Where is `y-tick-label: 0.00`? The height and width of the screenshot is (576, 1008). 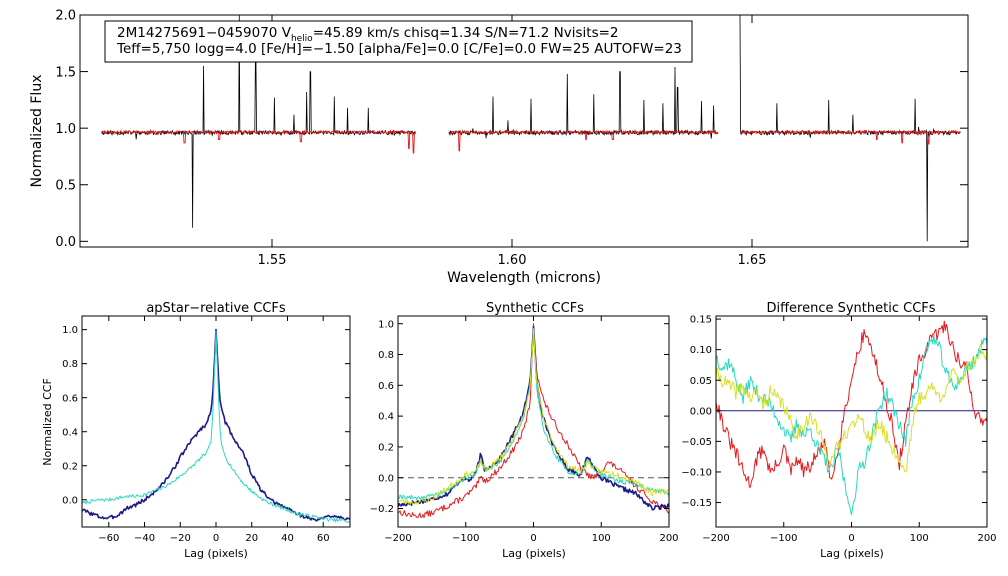 y-tick-label: 0.00 is located at coordinates (701, 411).